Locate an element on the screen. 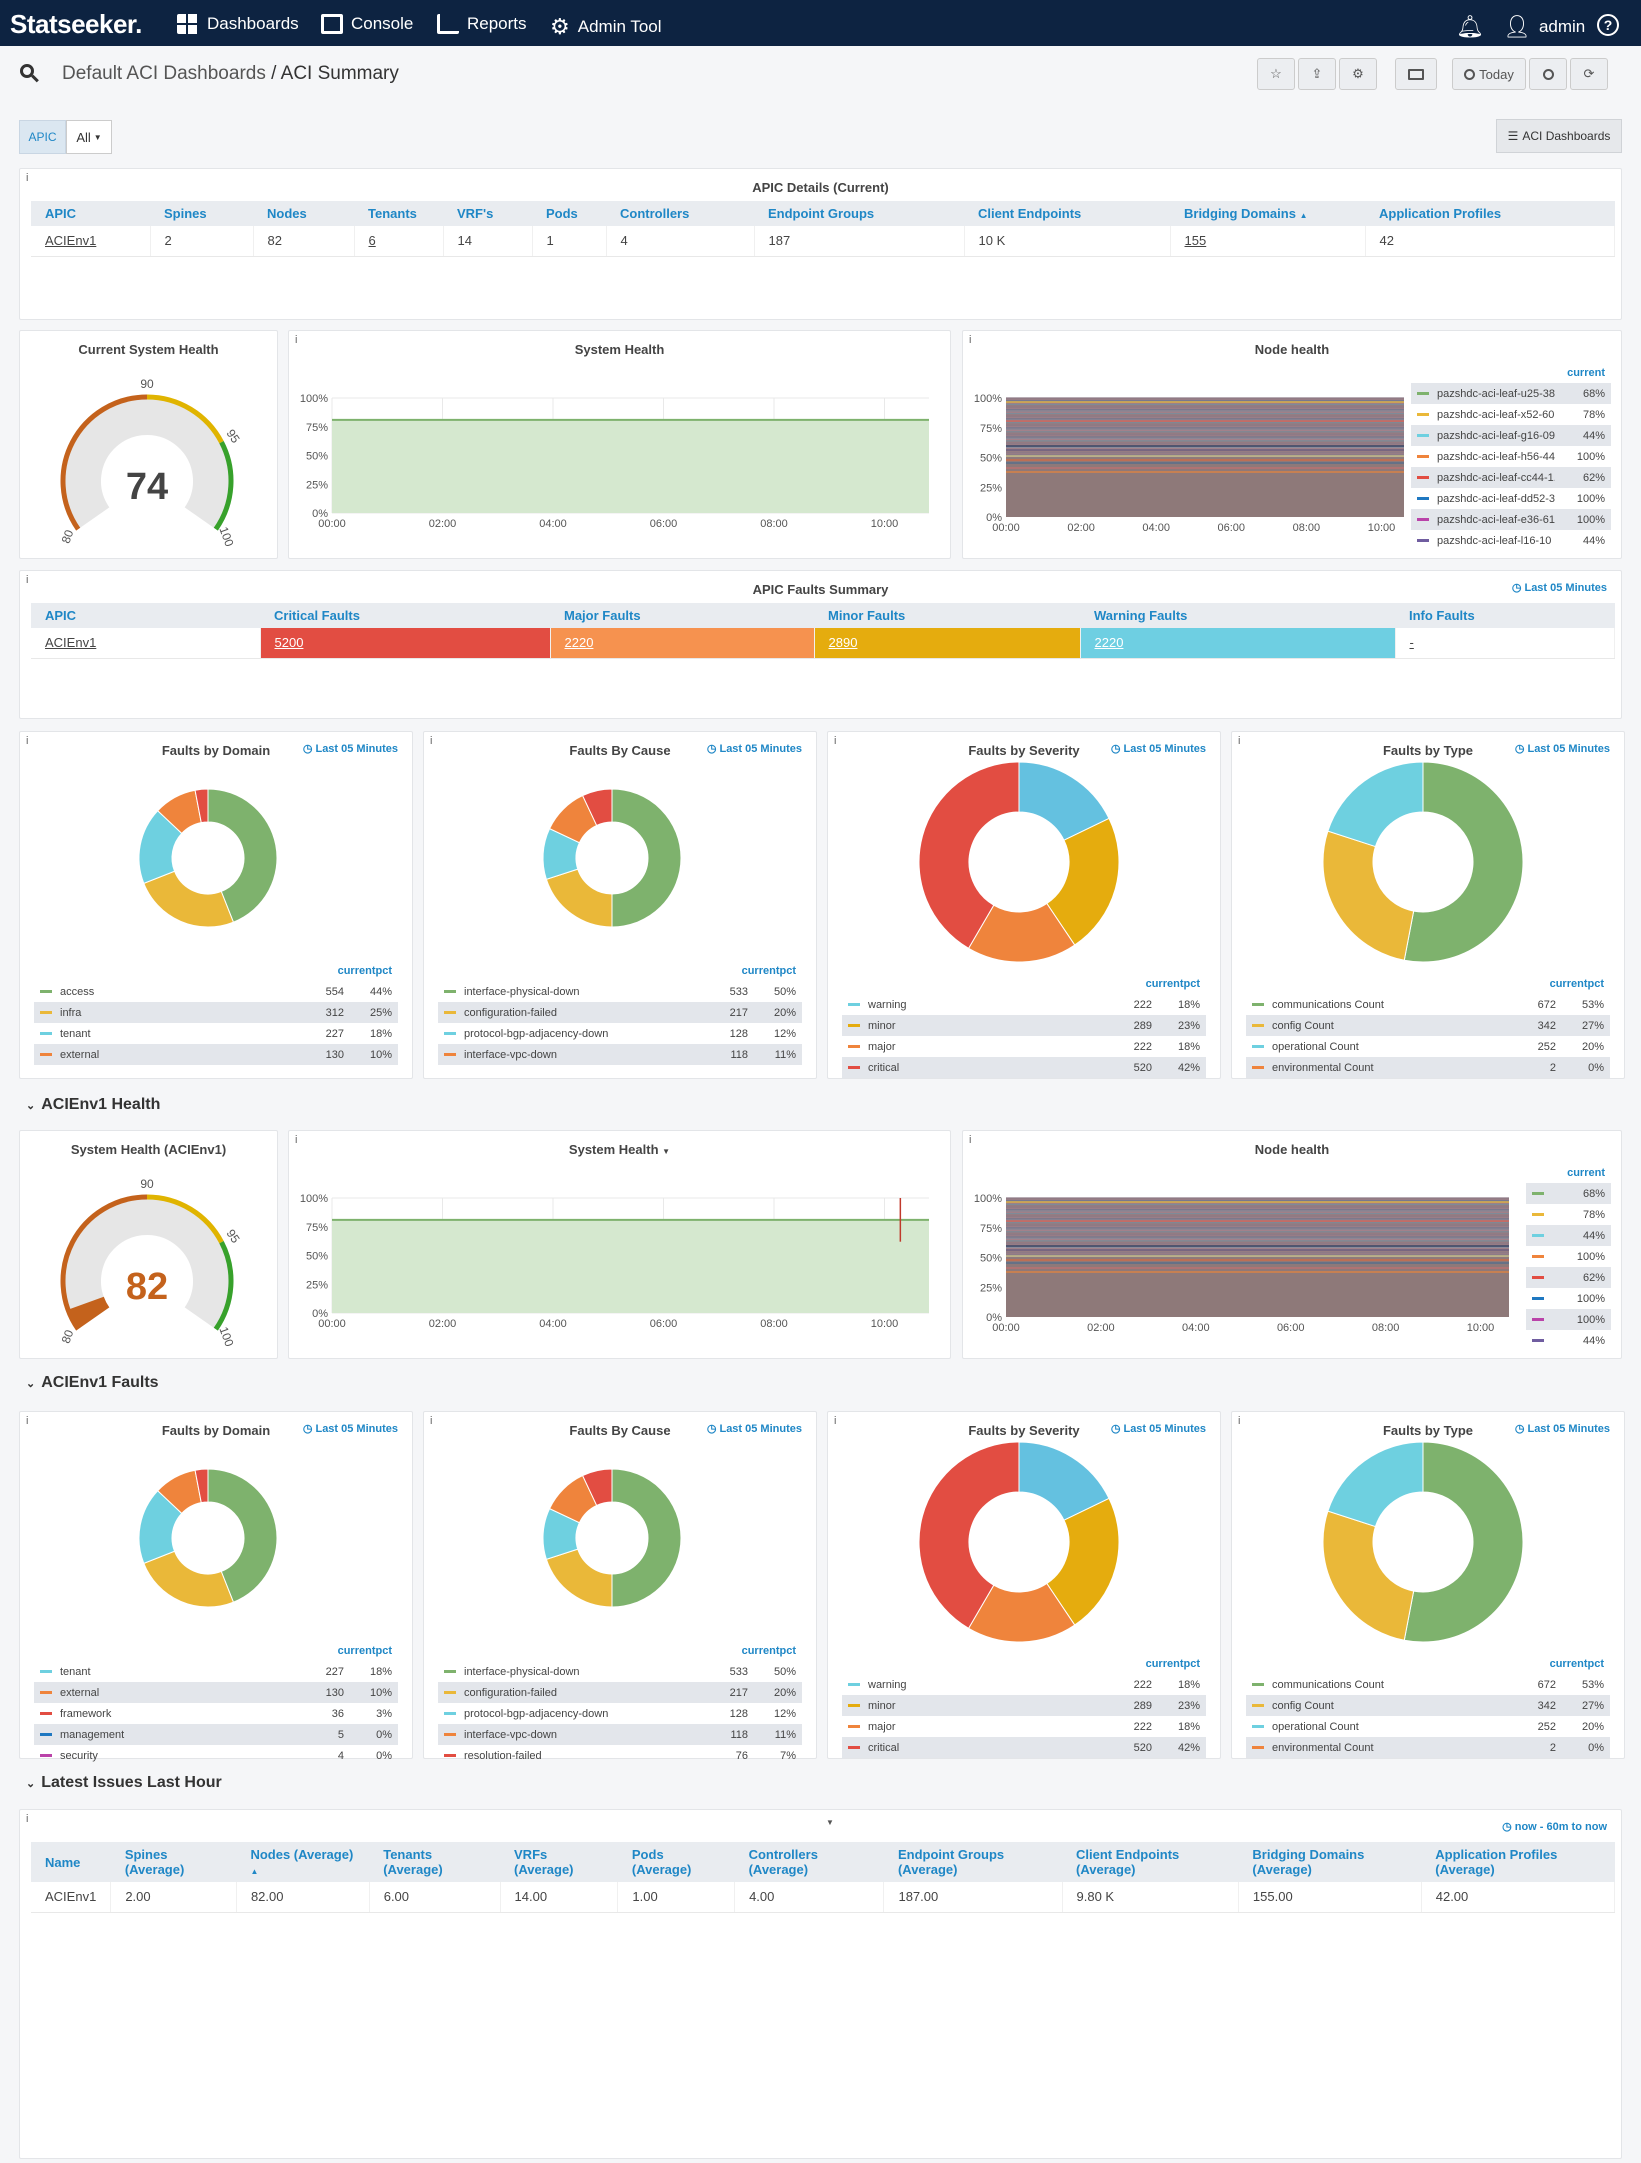 The image size is (1641, 2163). zoom-out-button is located at coordinates (1548, 74).